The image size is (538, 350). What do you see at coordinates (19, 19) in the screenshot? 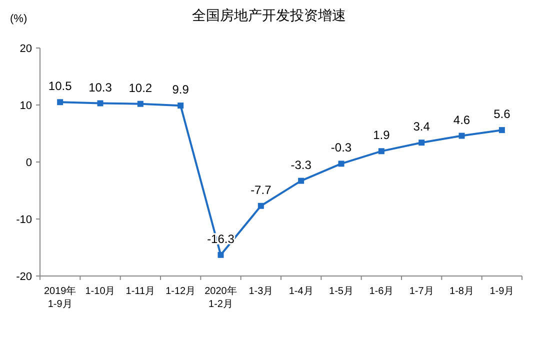
I see `ylabel: (%)` at bounding box center [19, 19].